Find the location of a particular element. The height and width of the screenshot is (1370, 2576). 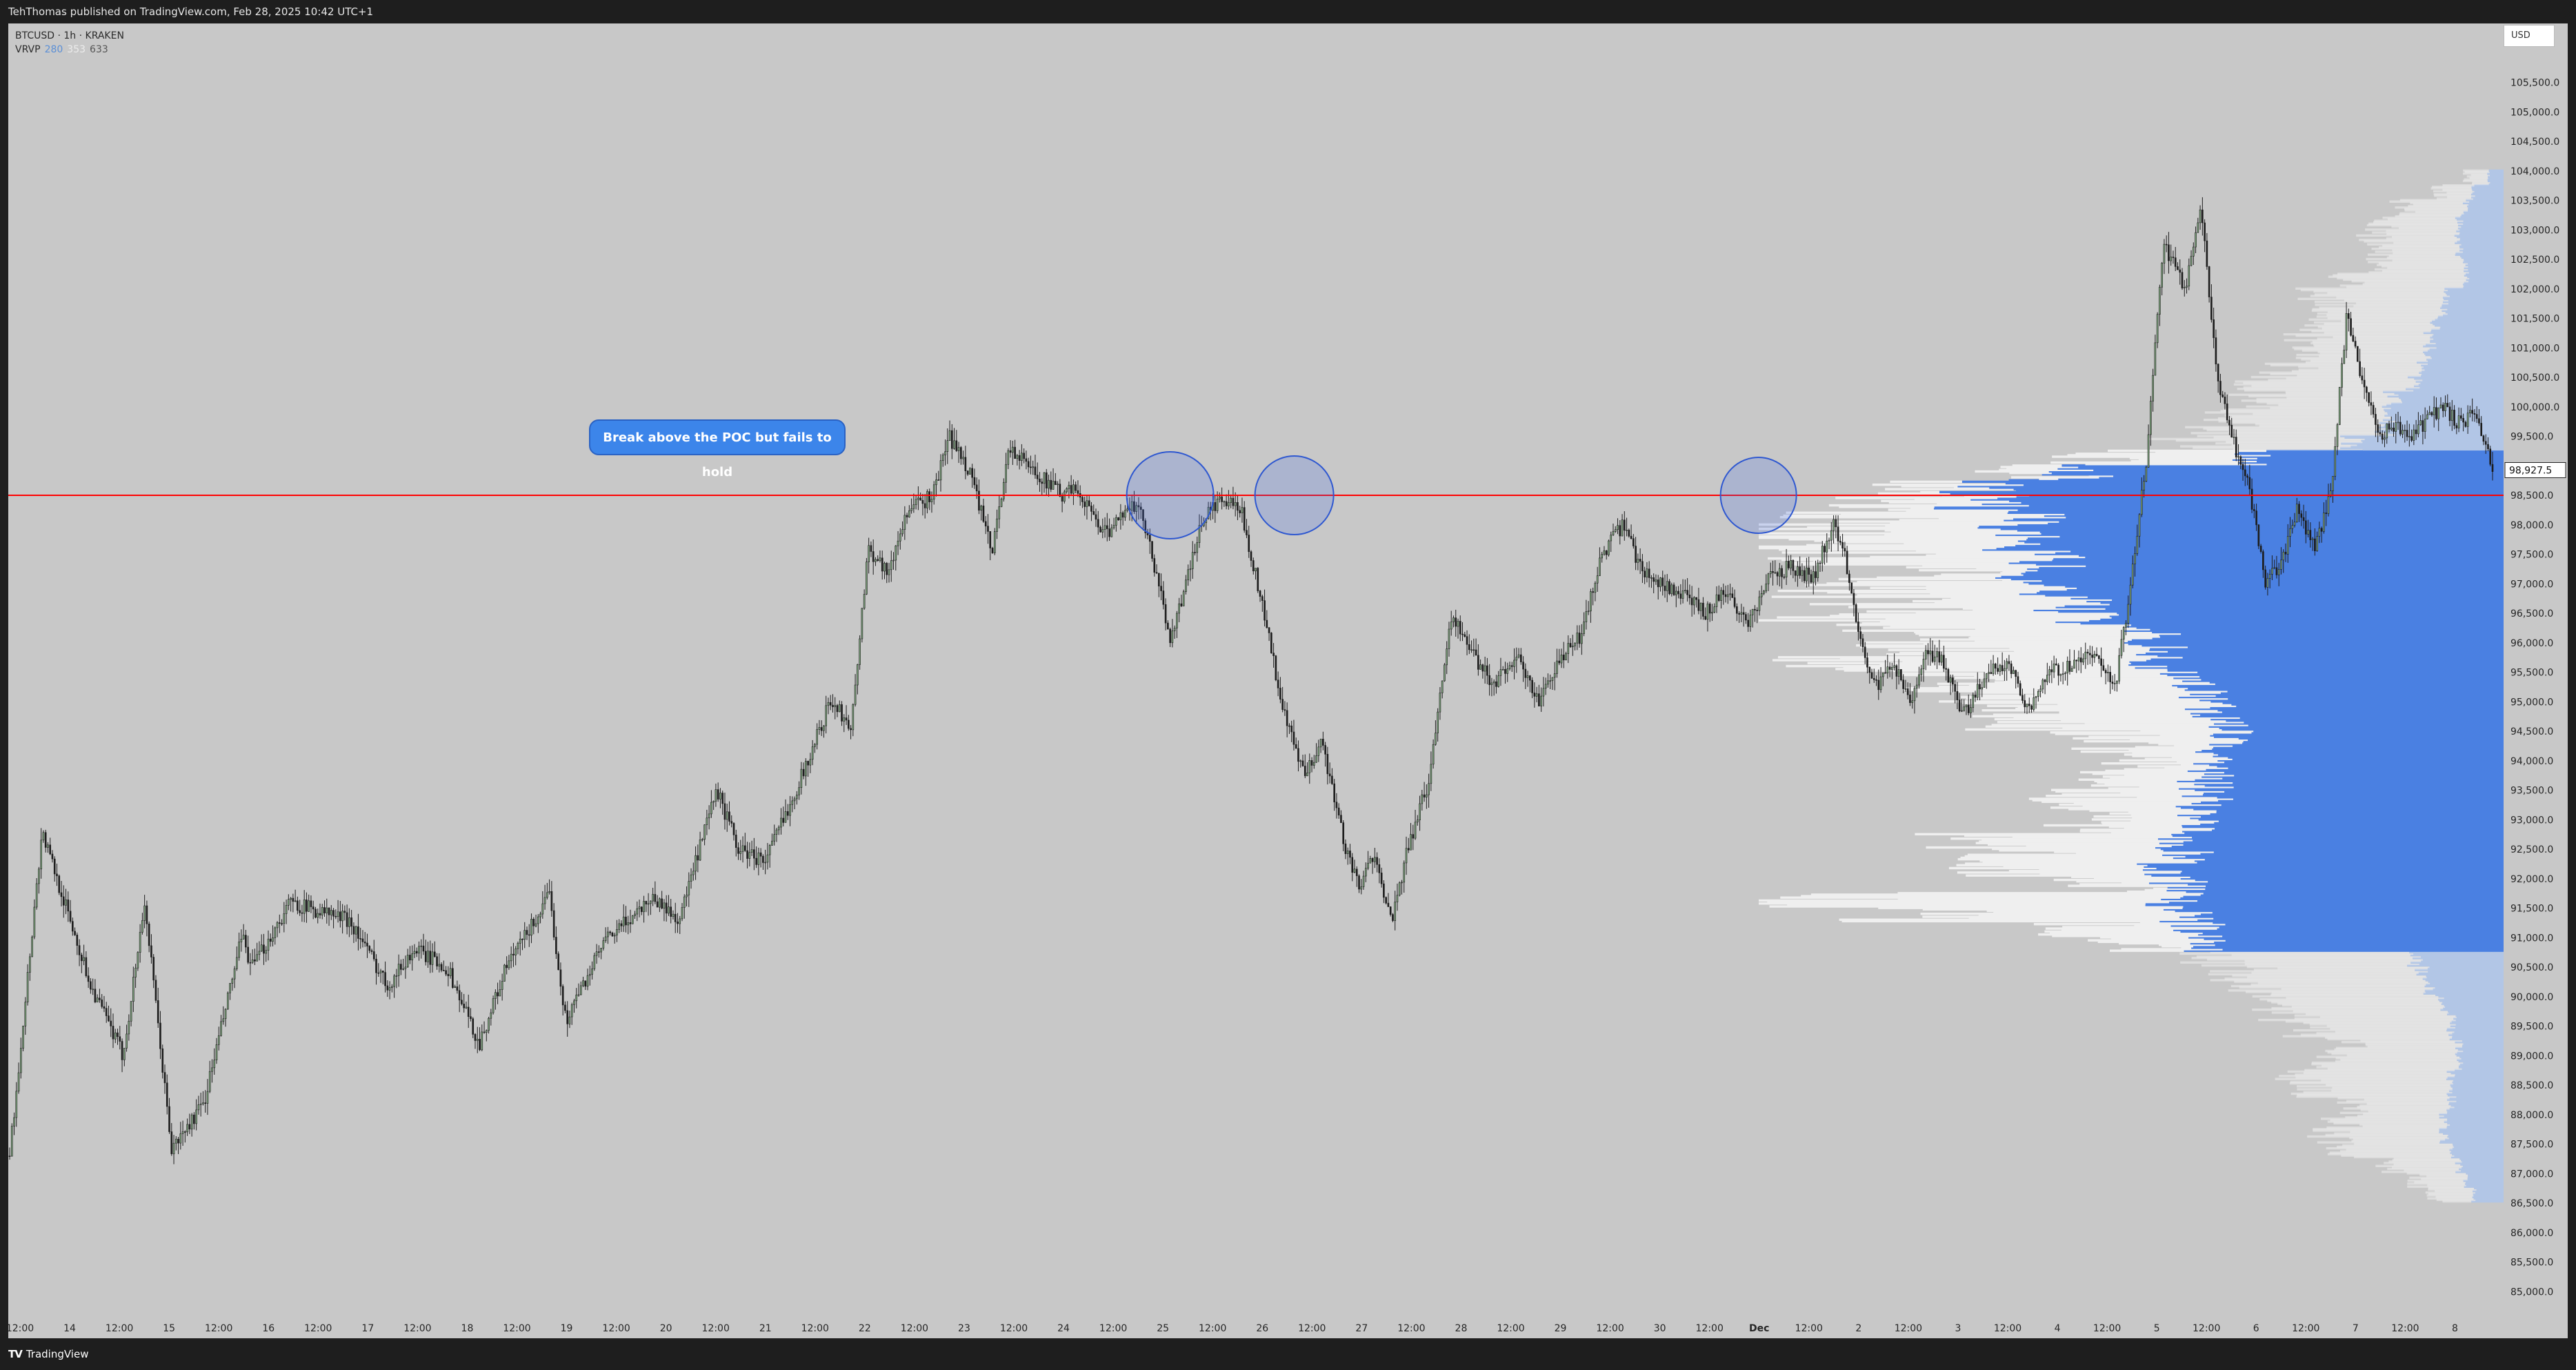

time-tick-label: 20 is located at coordinates (666, 1328).